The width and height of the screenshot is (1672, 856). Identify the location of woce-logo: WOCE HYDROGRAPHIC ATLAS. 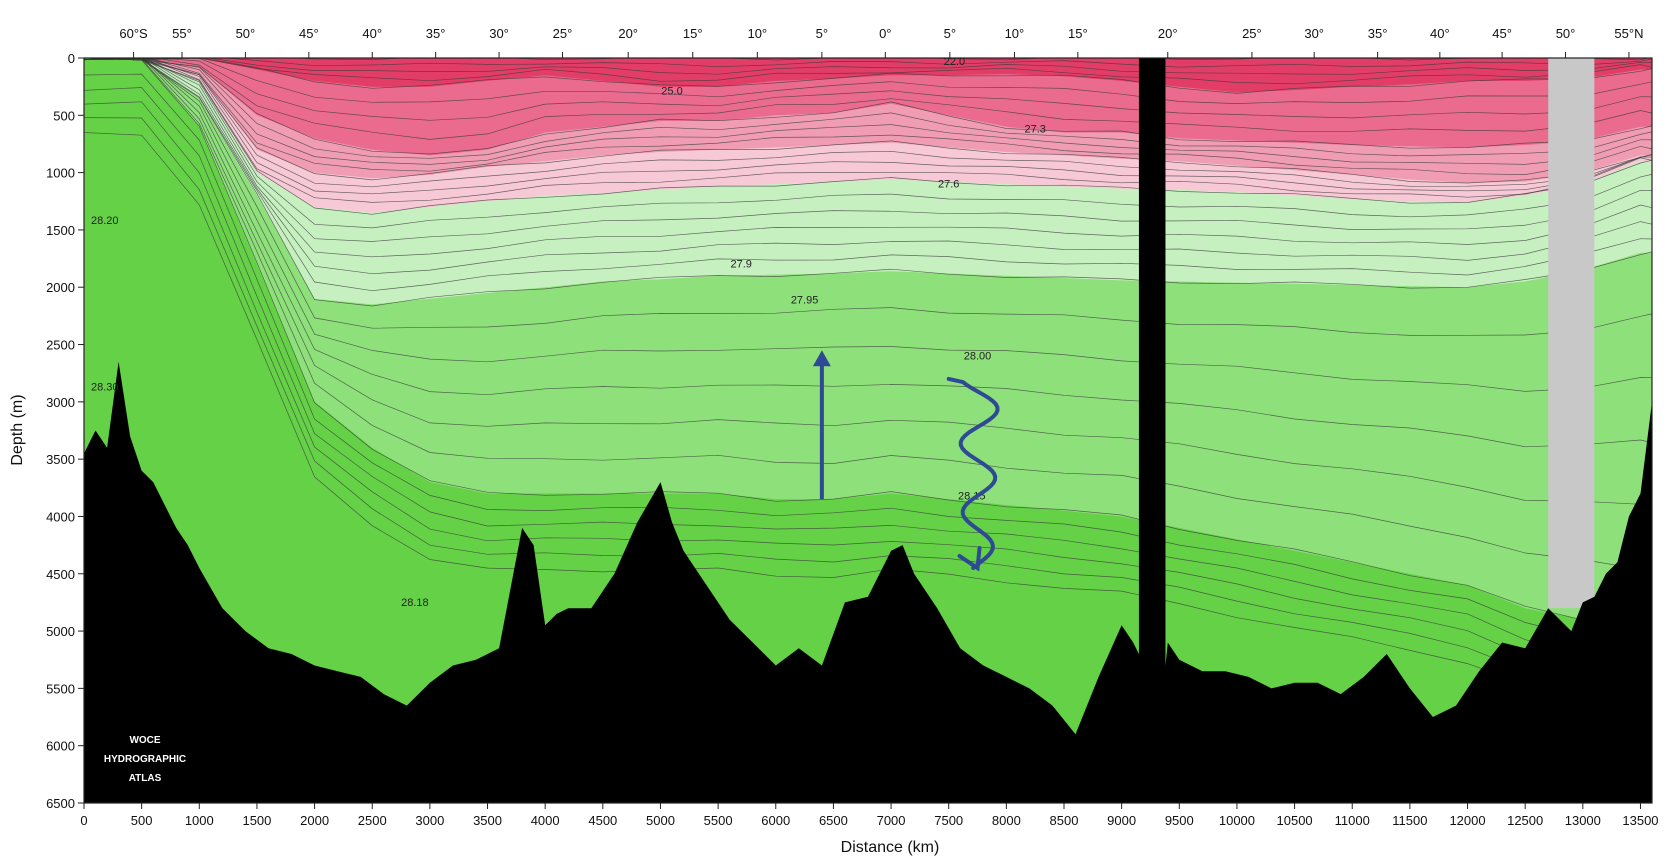
(145, 759).